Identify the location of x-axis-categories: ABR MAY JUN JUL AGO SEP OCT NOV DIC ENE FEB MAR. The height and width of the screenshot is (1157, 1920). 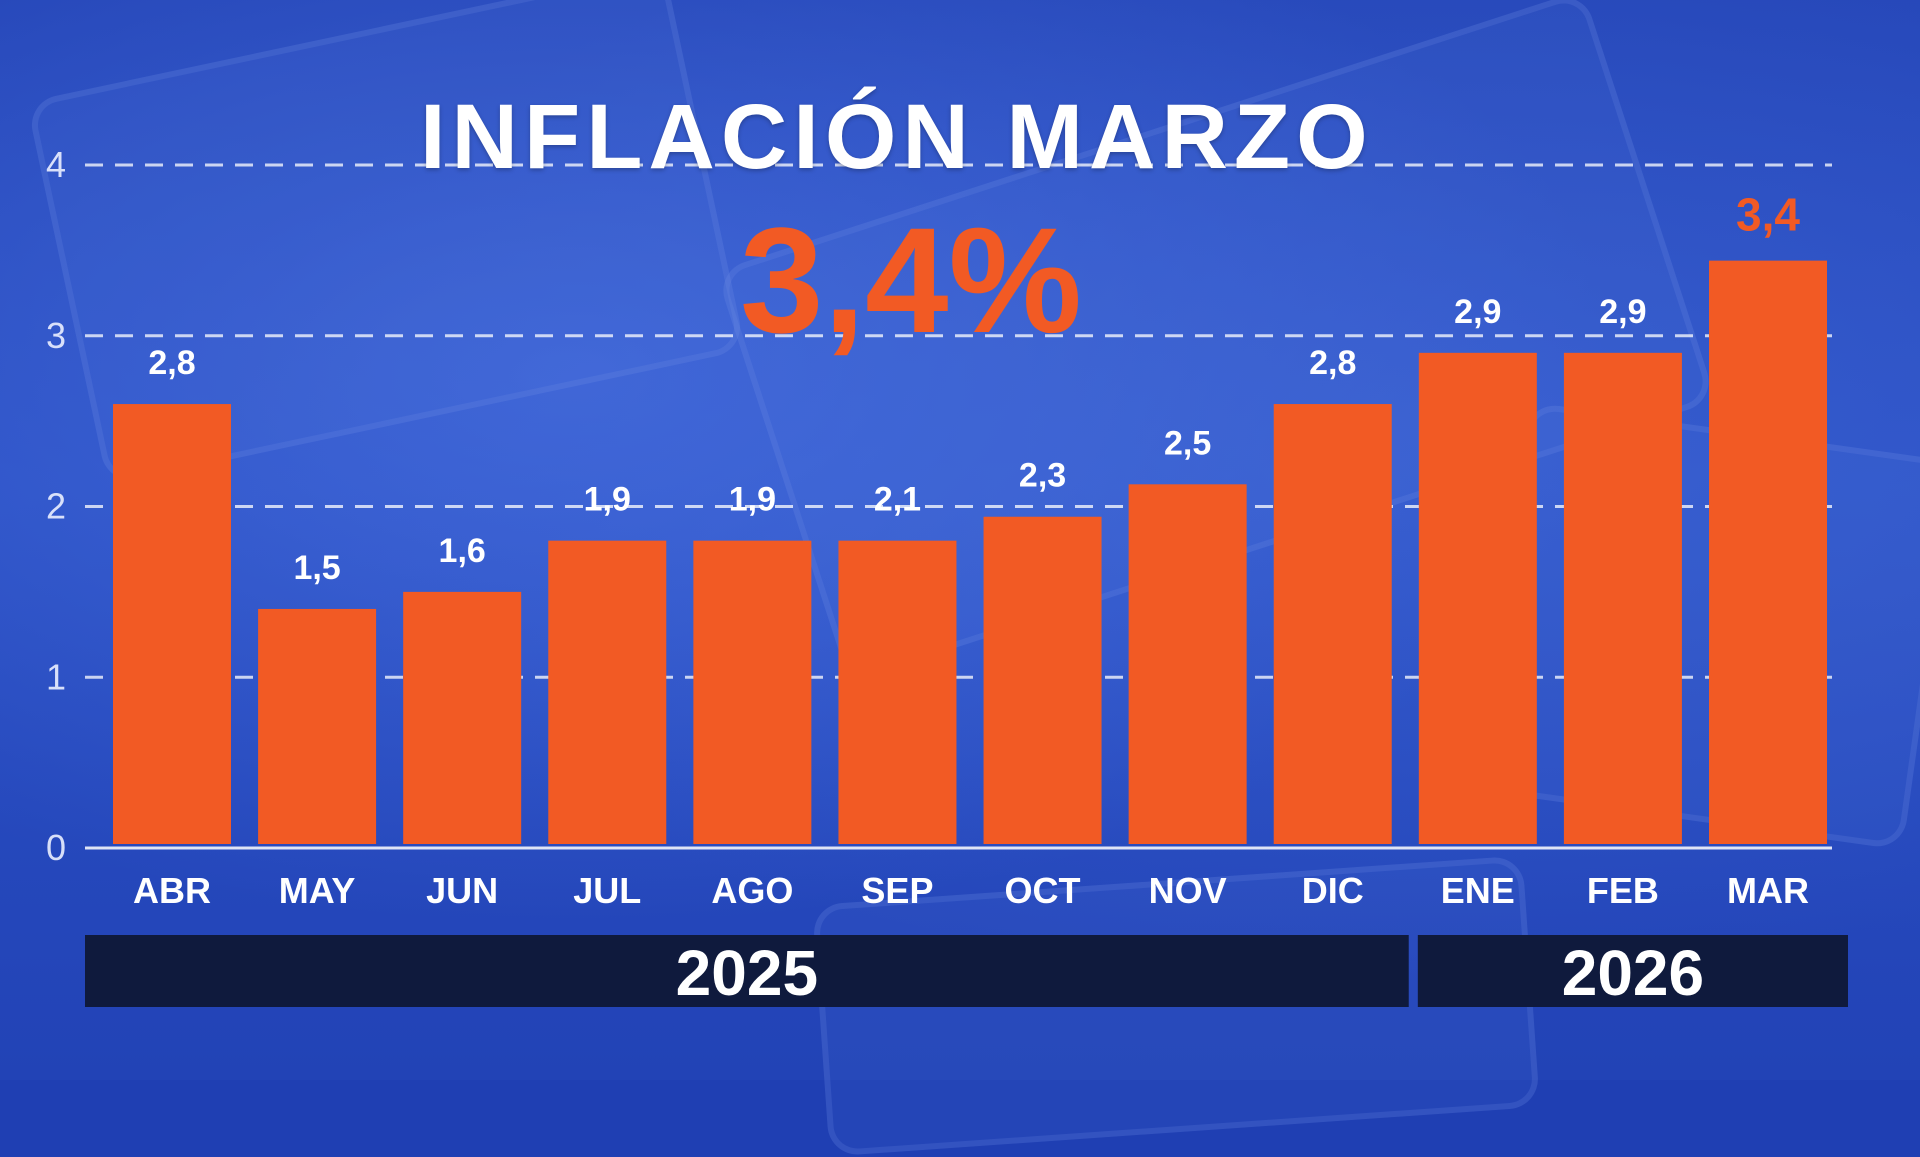
(971, 890).